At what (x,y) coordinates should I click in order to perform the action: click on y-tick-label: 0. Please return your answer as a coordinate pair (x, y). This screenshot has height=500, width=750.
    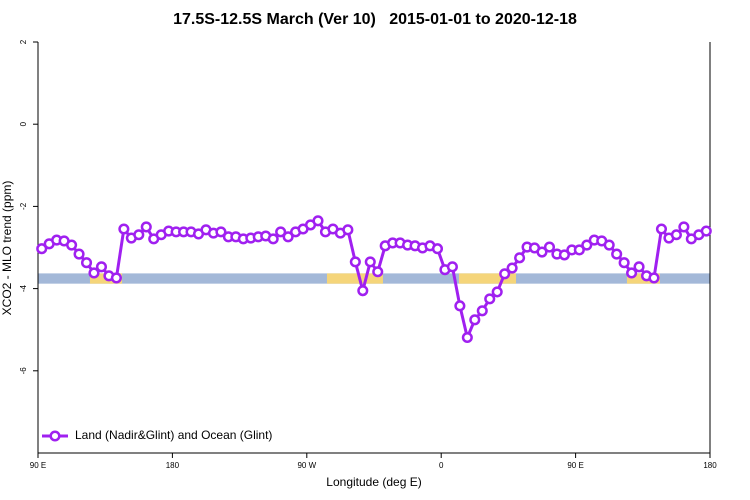
    Looking at the image, I should click on (23, 123).